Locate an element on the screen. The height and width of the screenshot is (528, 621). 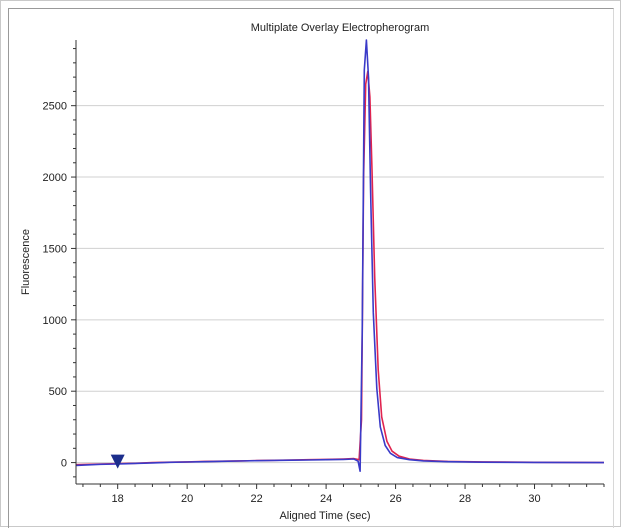
y-tick-labels: 0 500 1000 1500 2000 2500 is located at coordinates (55, 285).